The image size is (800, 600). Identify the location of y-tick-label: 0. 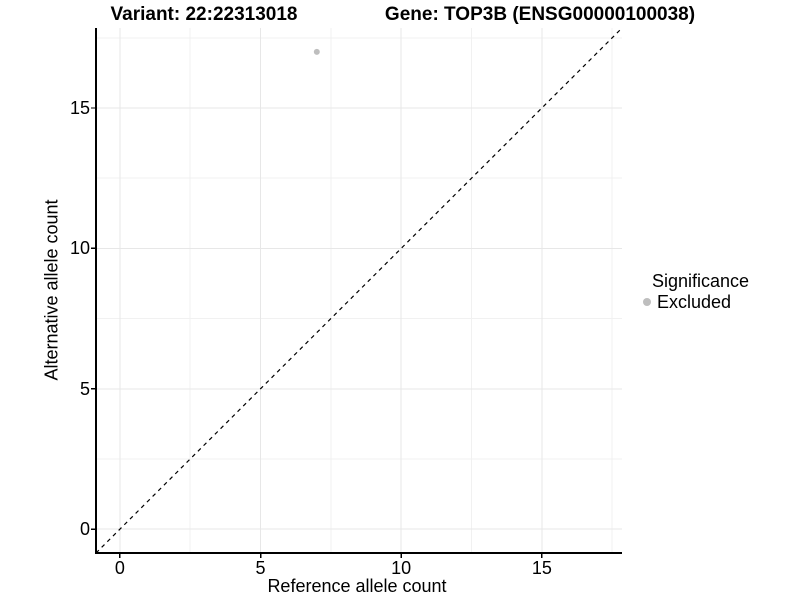
(84, 529).